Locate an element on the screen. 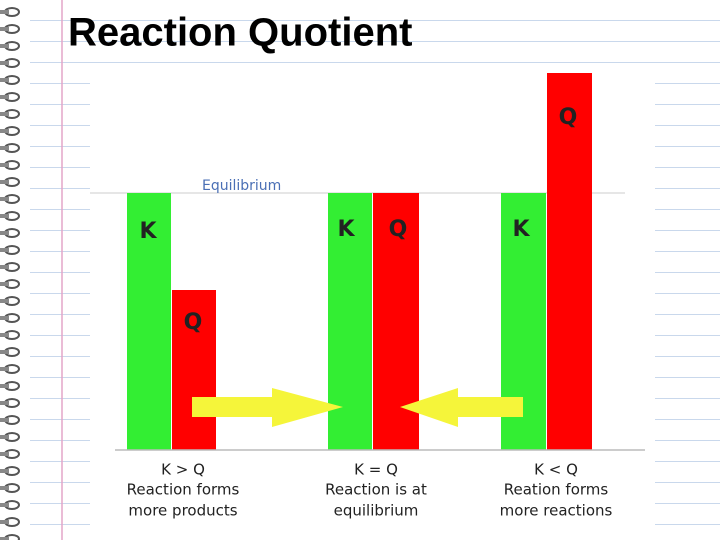  caption: Reaction is at is located at coordinates (376, 490).